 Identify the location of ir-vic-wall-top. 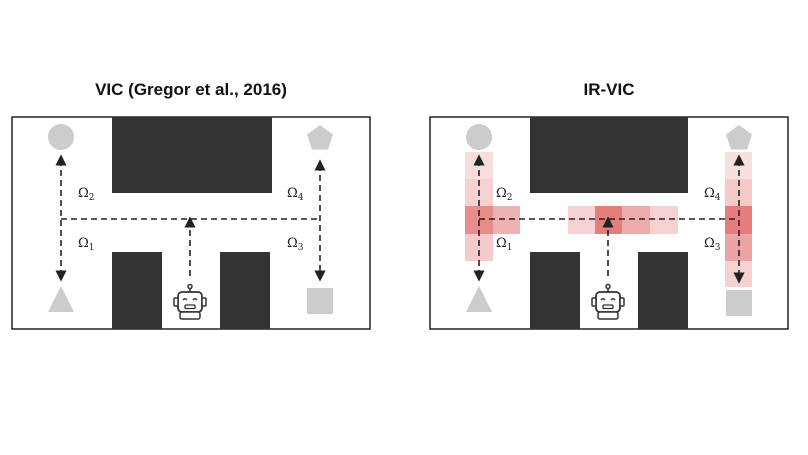
(609, 155).